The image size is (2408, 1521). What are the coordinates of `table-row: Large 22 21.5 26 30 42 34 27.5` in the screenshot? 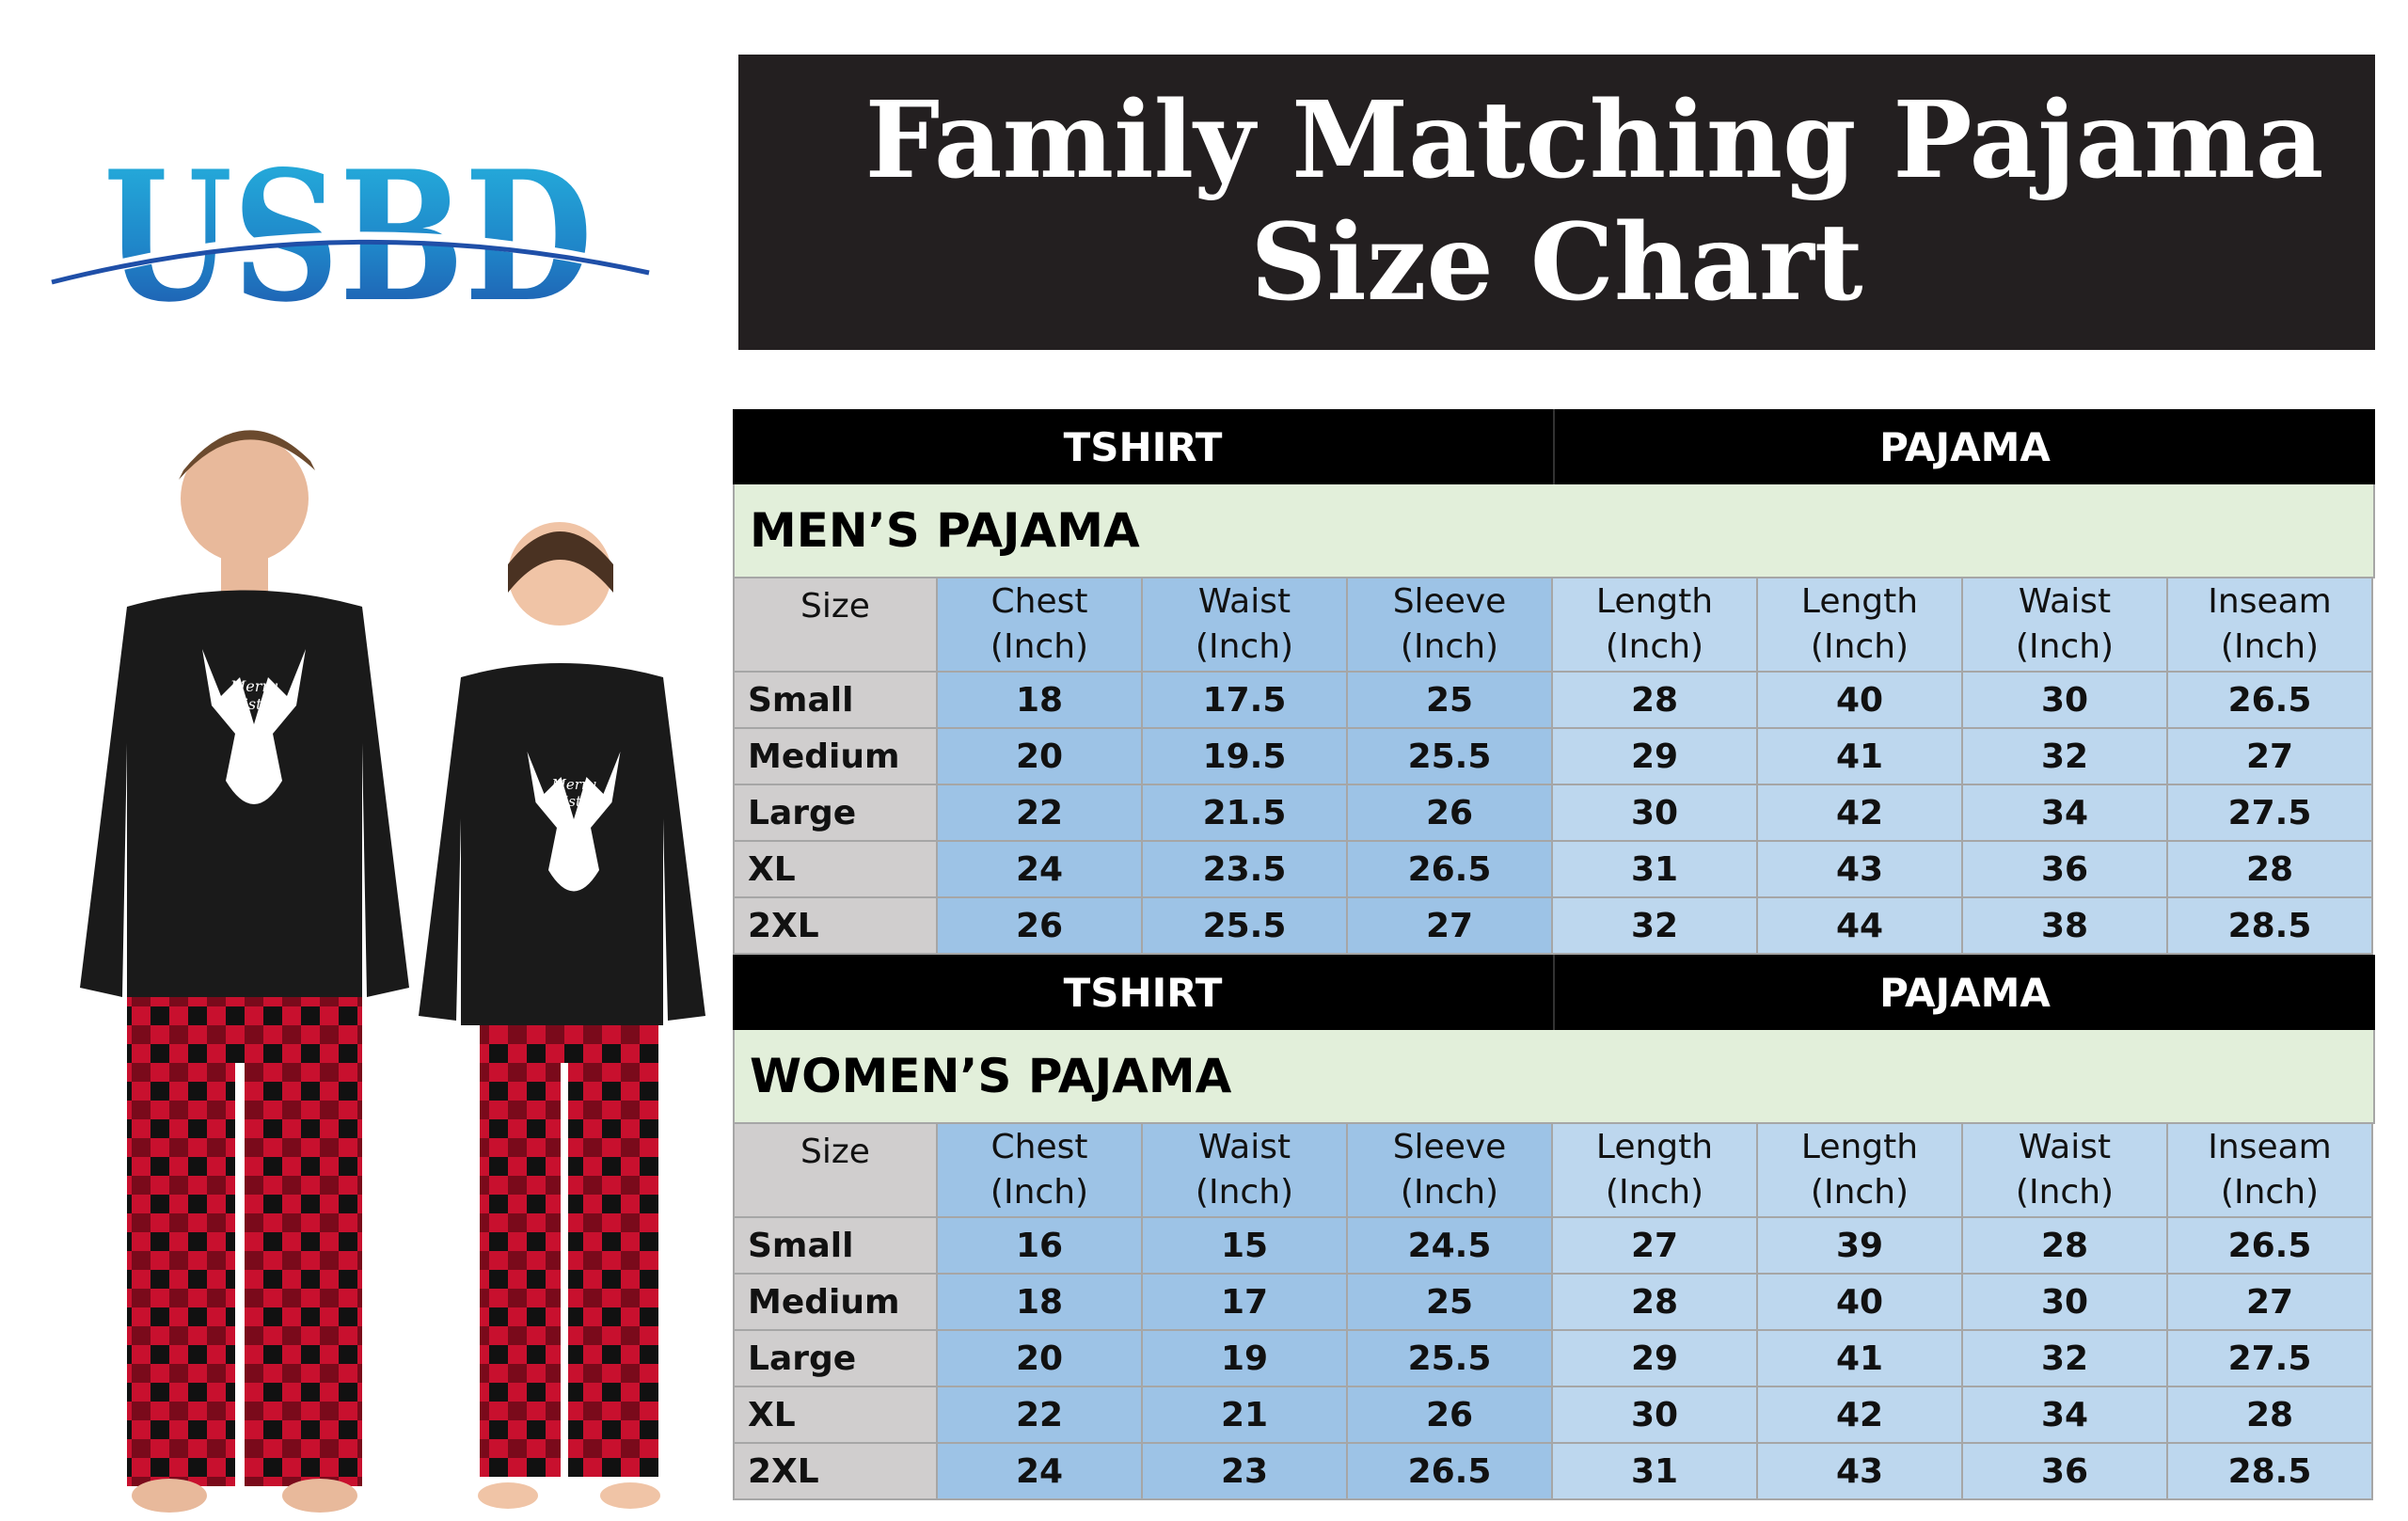 It's located at (1554, 813).